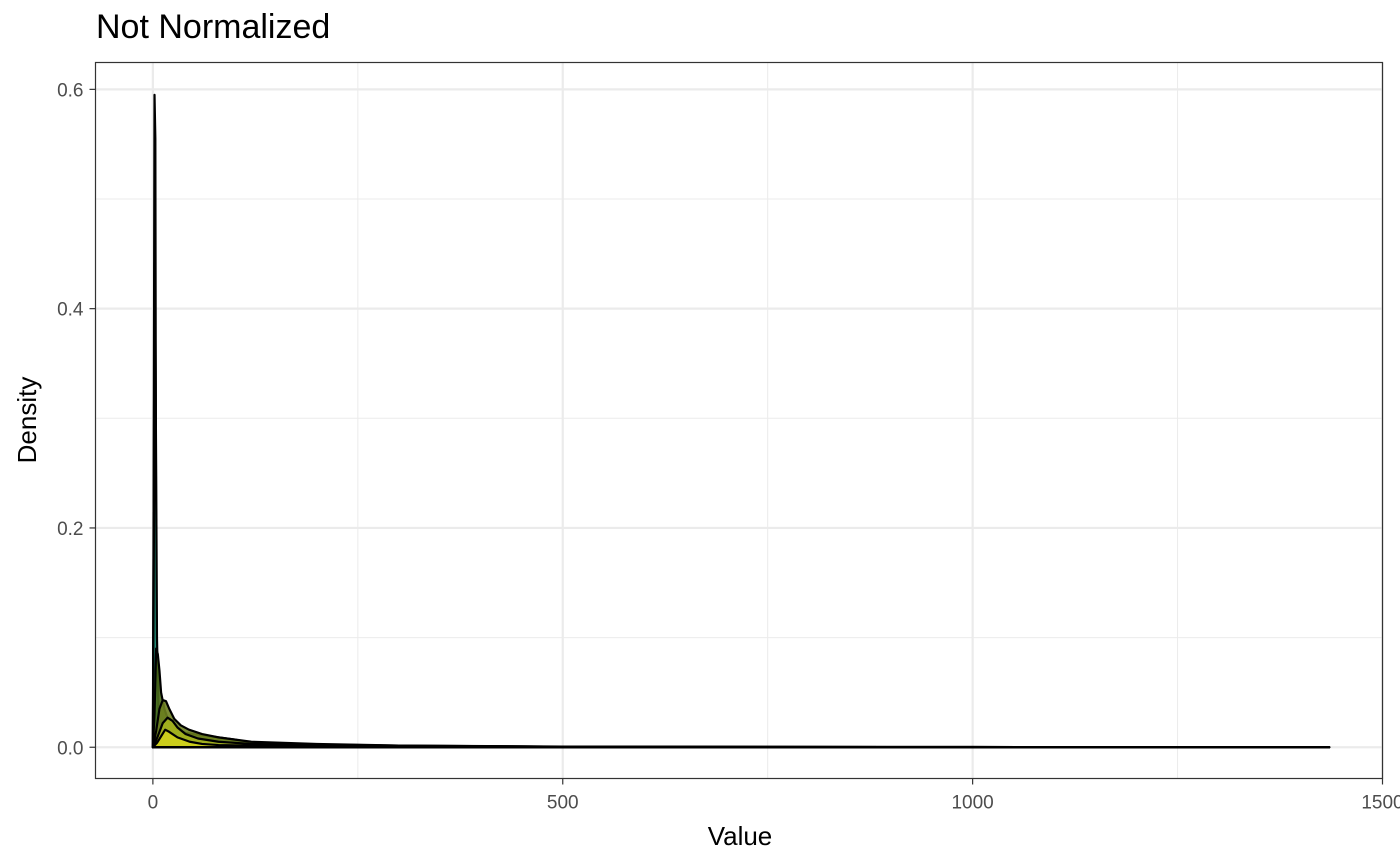 This screenshot has width=1400, height=865. Describe the element at coordinates (70, 310) in the screenshot. I see `y-tick-label: 0.4` at that location.